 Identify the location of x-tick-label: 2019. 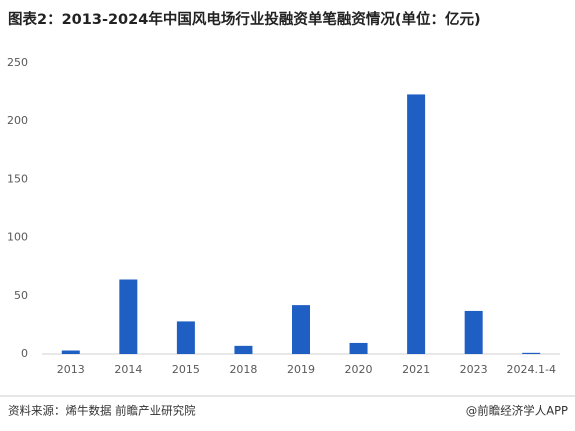
(301, 369).